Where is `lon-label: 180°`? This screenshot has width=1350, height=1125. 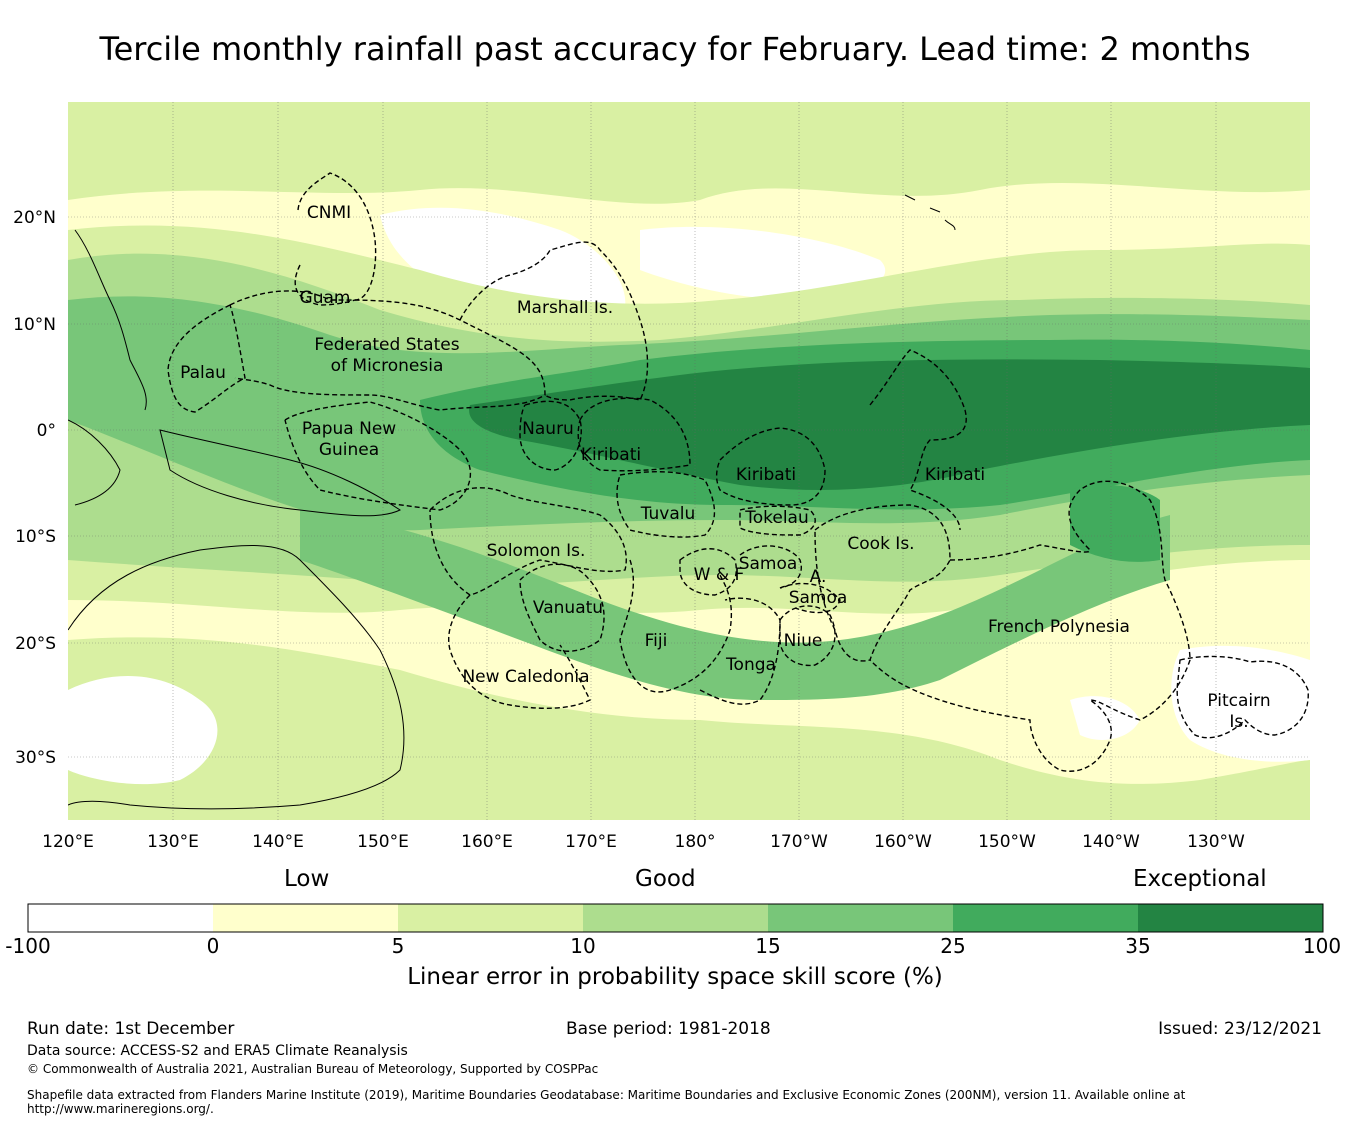 lon-label: 180° is located at coordinates (695, 842).